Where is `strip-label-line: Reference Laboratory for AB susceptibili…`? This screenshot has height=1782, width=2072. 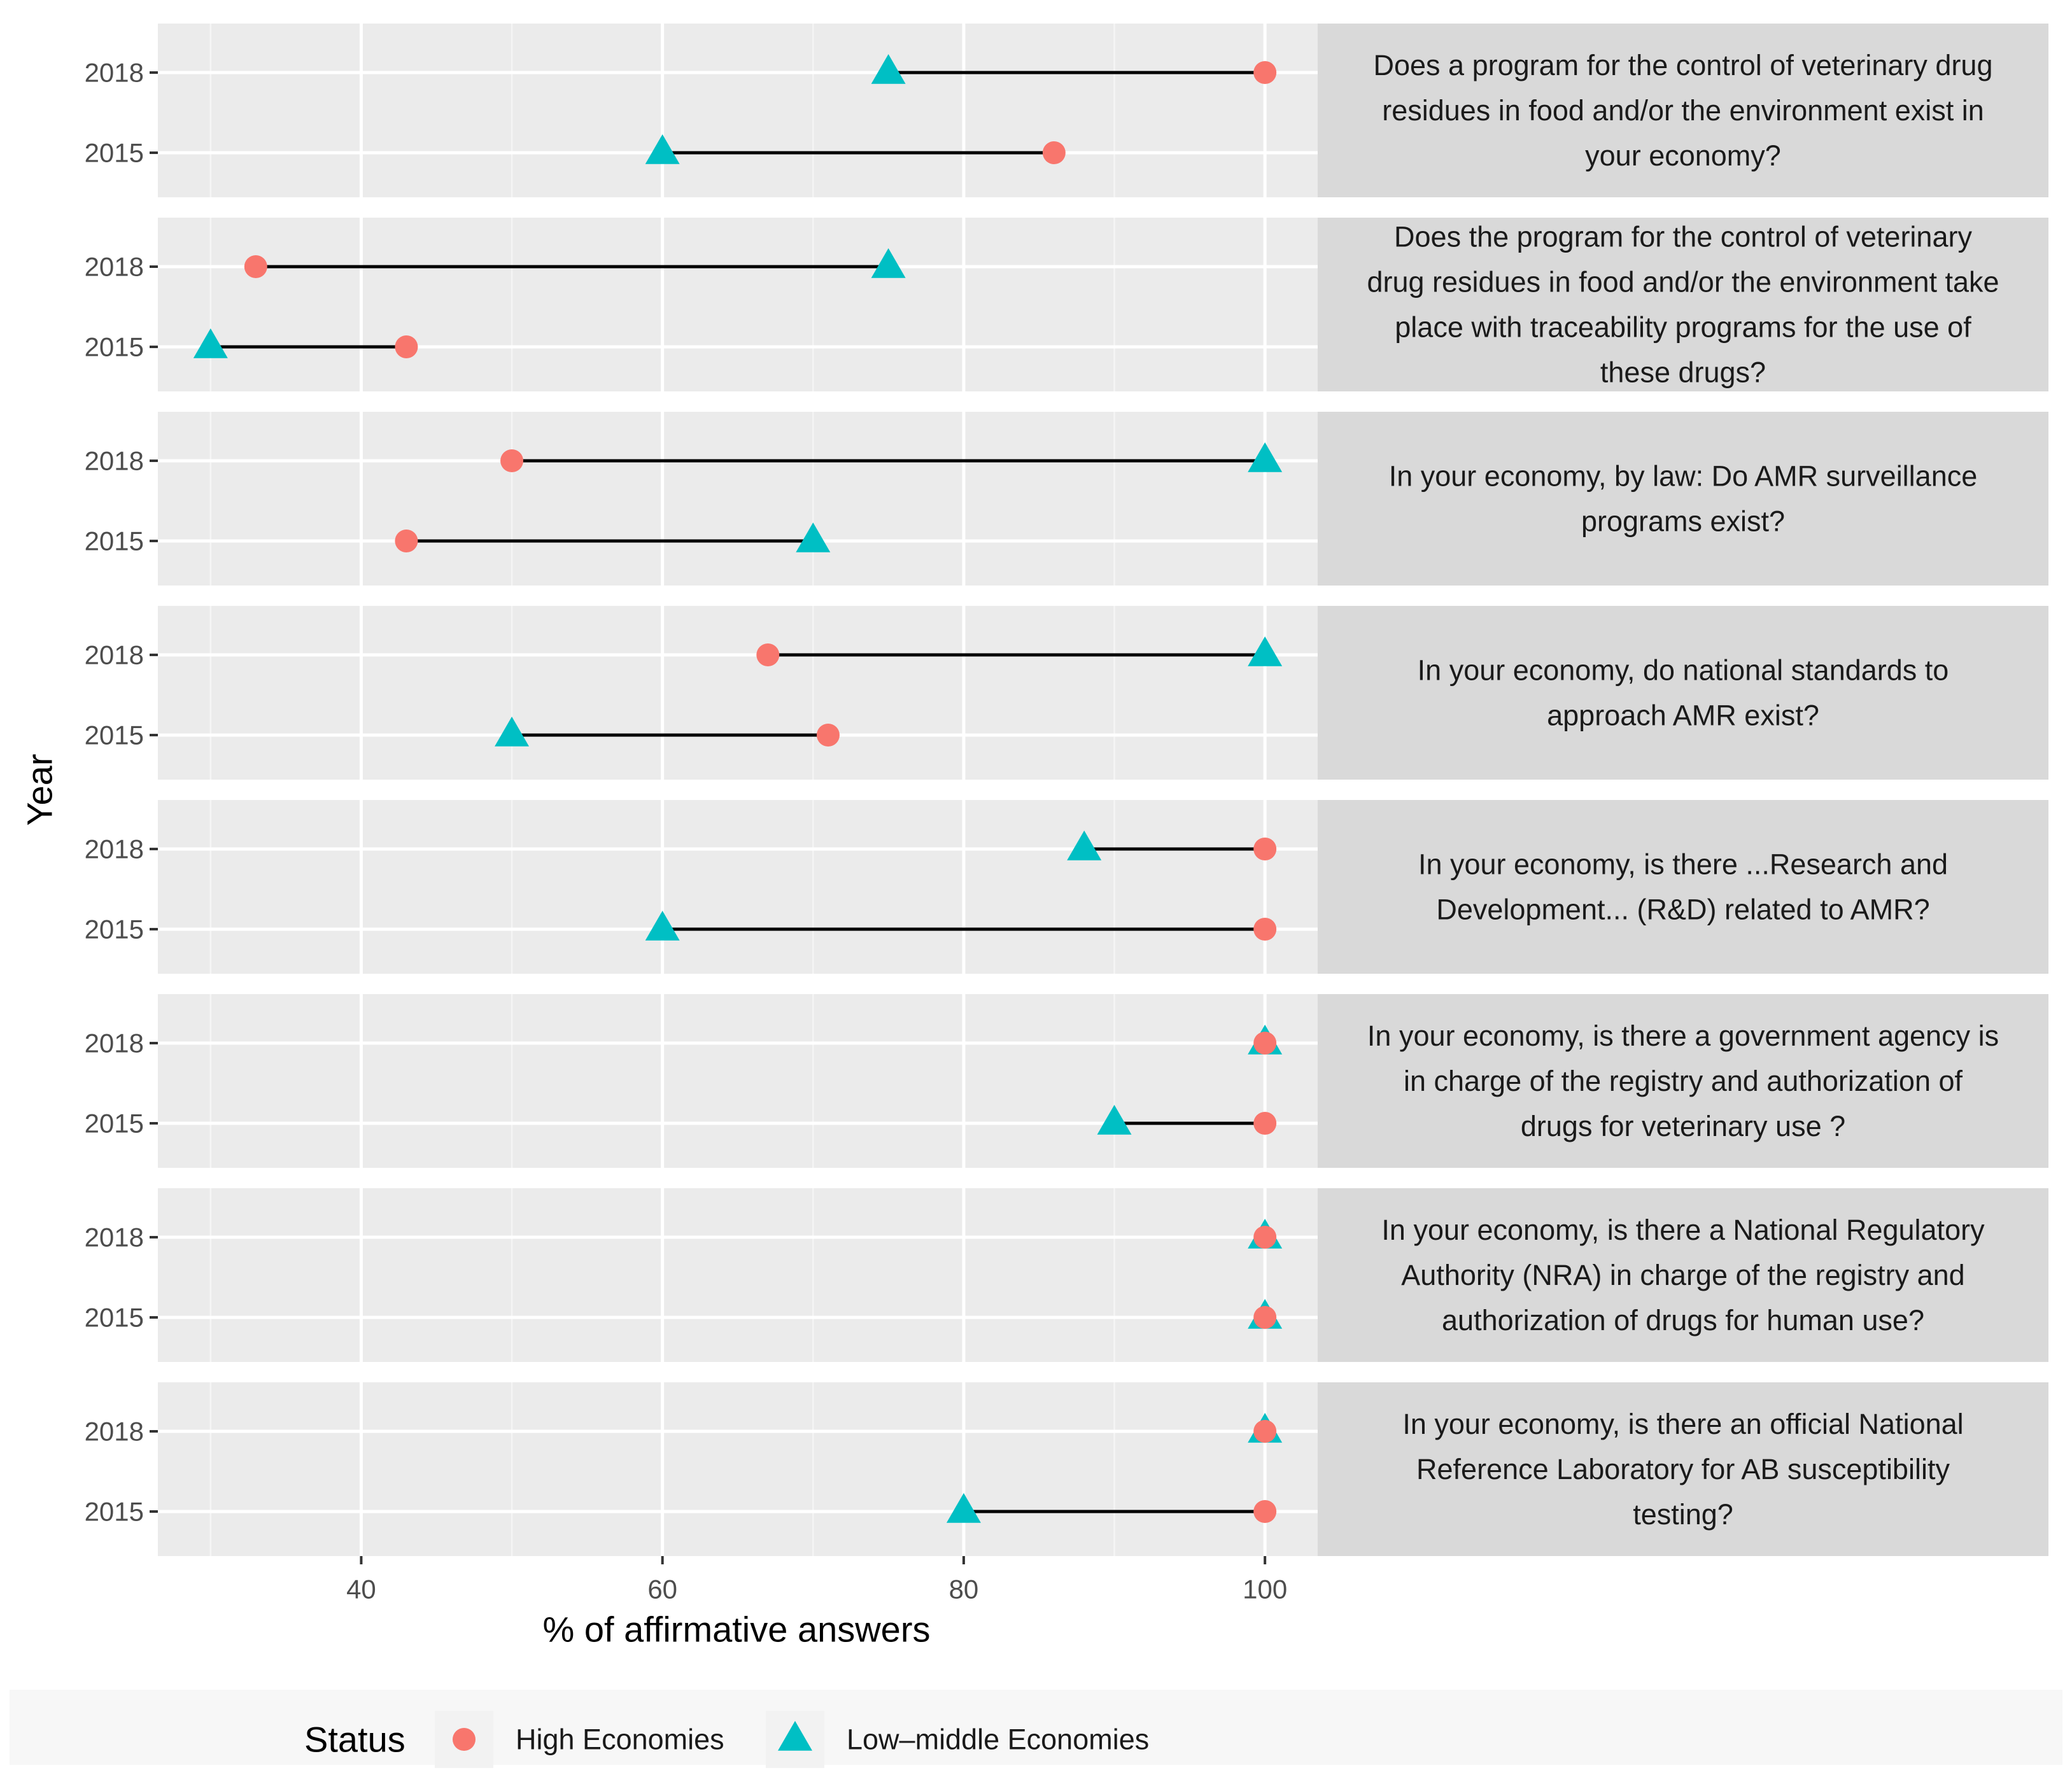
strip-label-line: Reference Laboratory for AB susceptibili… is located at coordinates (1683, 1469).